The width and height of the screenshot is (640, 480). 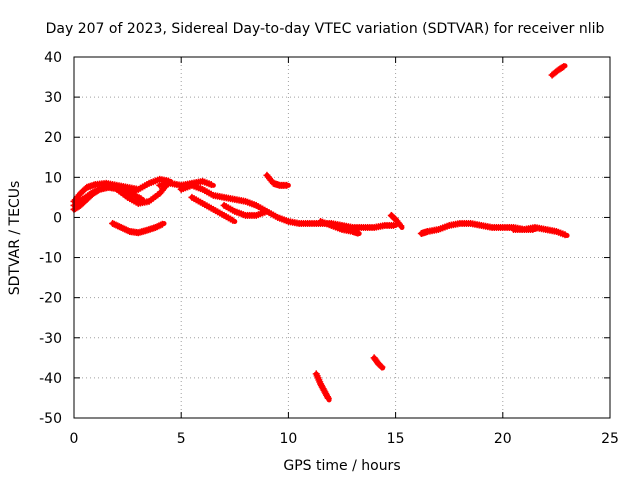 What do you see at coordinates (50, 419) in the screenshot?
I see `y-tick-label: -50` at bounding box center [50, 419].